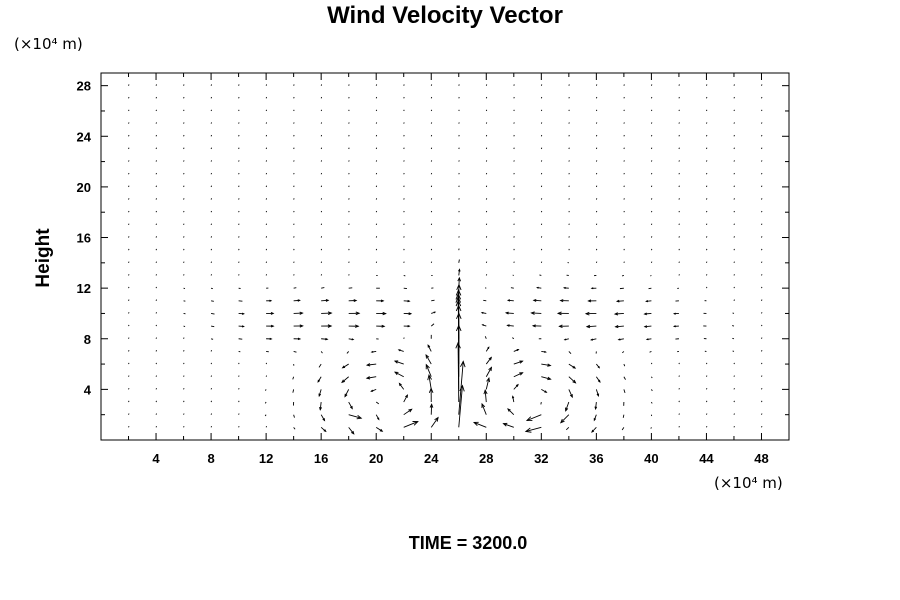 The width and height of the screenshot is (900, 600). What do you see at coordinates (84, 136) in the screenshot?
I see `y-tick-label: 24` at bounding box center [84, 136].